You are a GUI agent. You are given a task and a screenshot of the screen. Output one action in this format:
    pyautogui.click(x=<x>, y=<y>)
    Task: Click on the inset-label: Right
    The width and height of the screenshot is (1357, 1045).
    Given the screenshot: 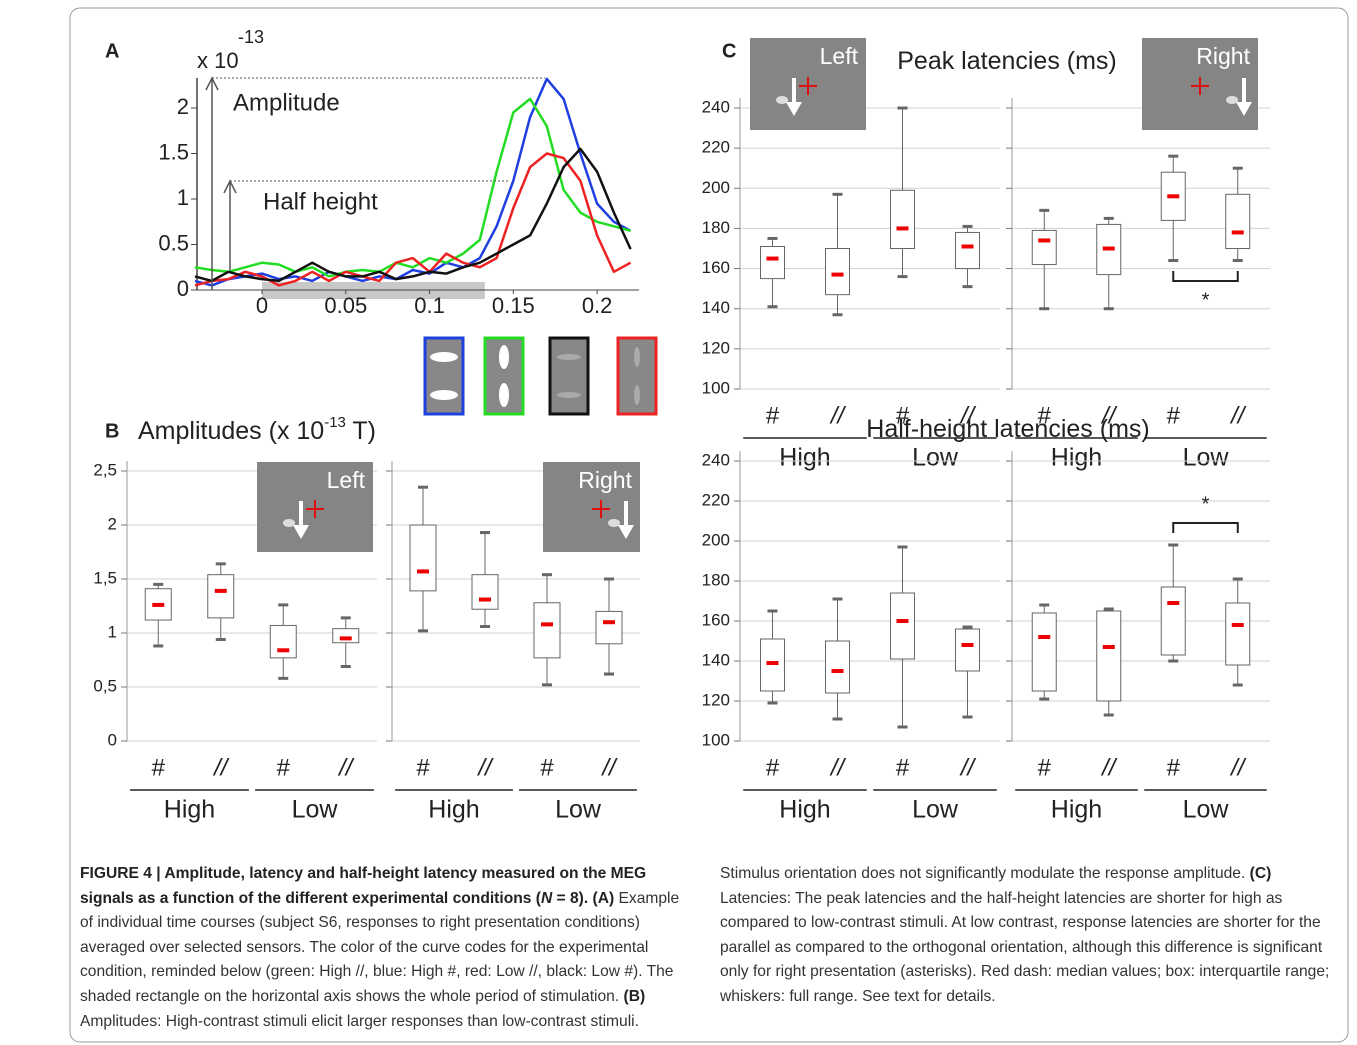 What is the action you would take?
    pyautogui.click(x=1223, y=56)
    